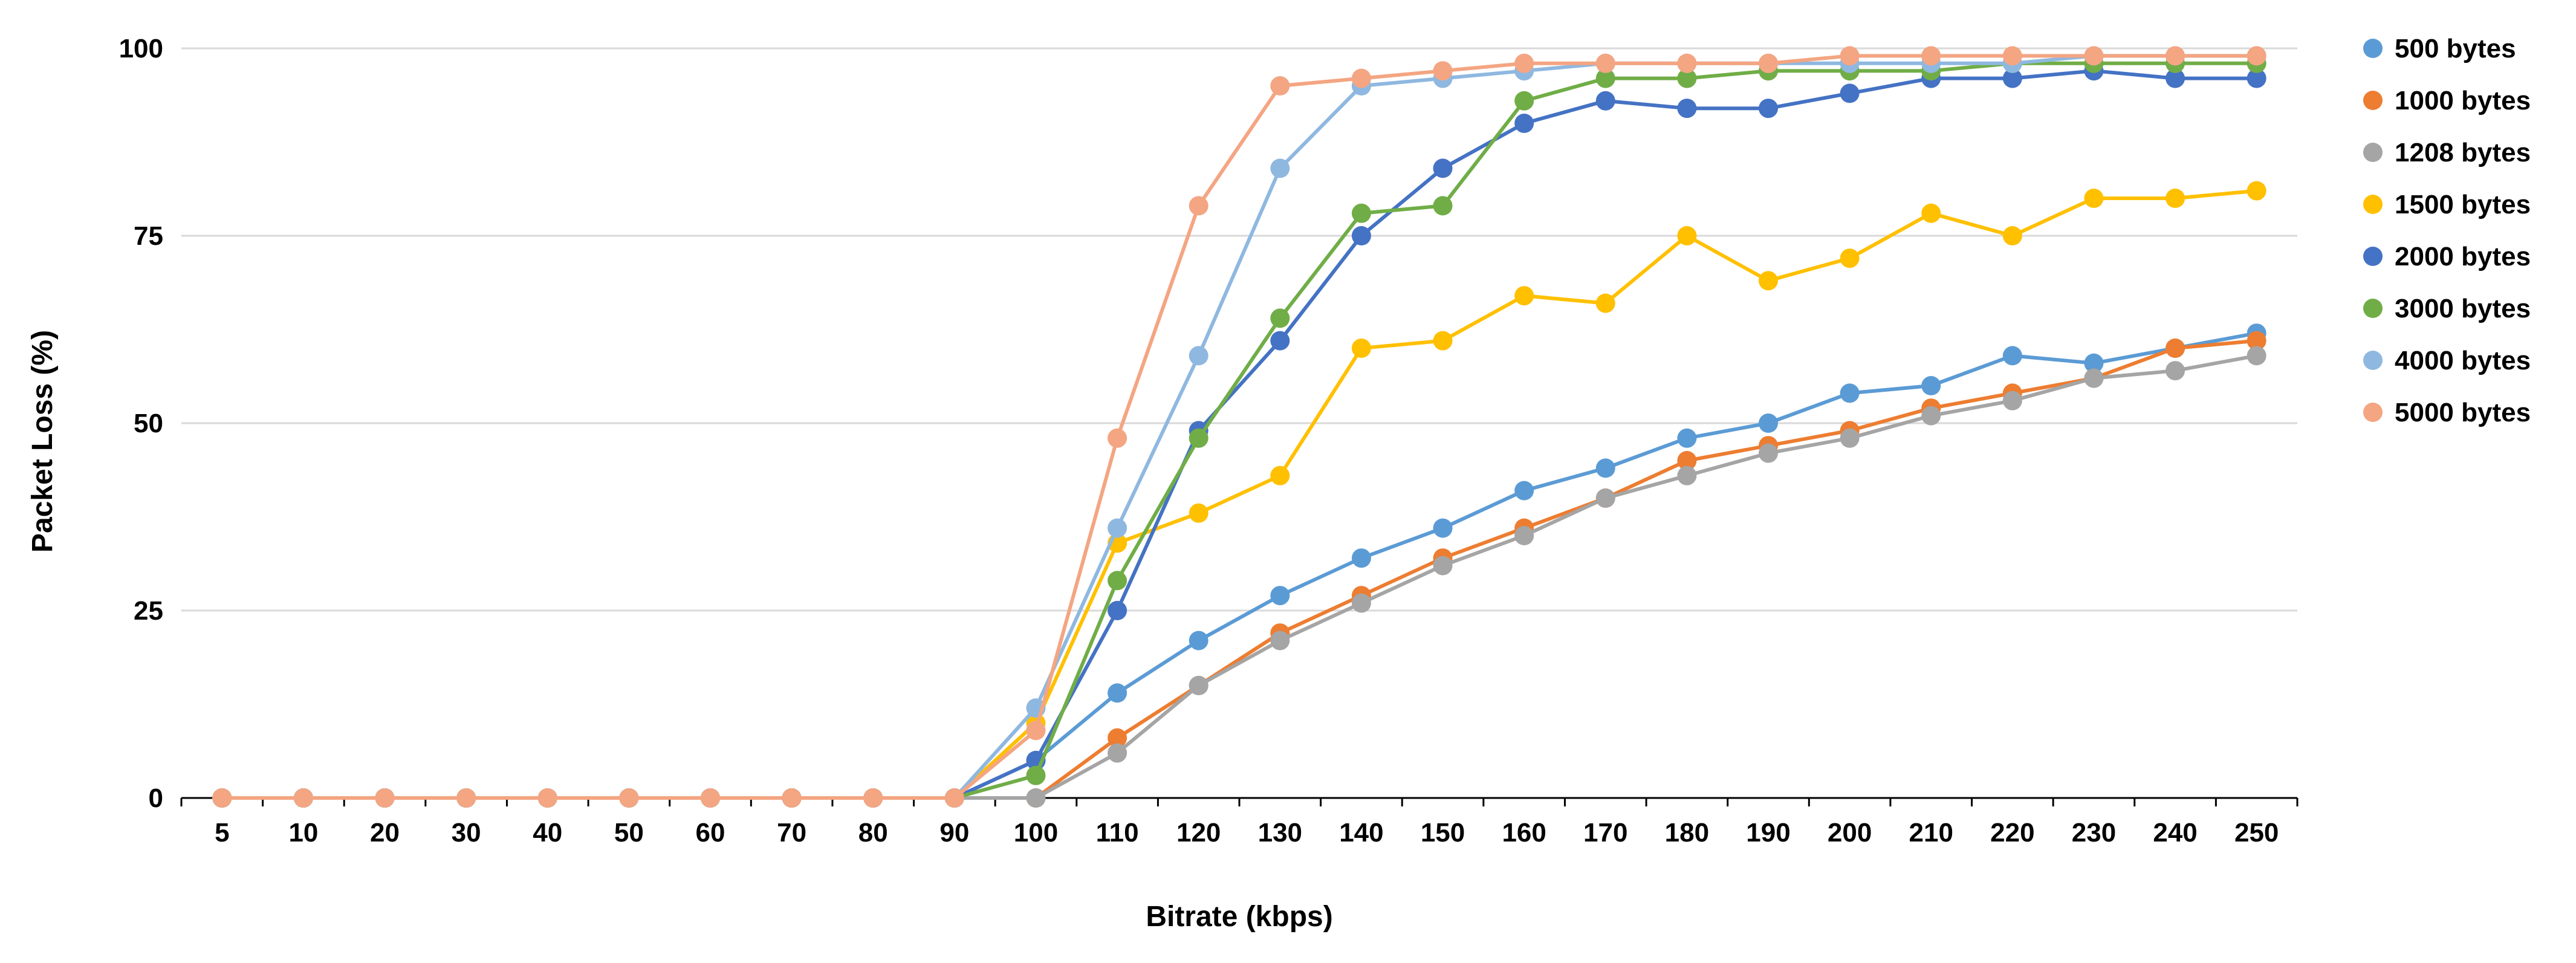  I want to click on legend-label: 1000 bytes, so click(2463, 100).